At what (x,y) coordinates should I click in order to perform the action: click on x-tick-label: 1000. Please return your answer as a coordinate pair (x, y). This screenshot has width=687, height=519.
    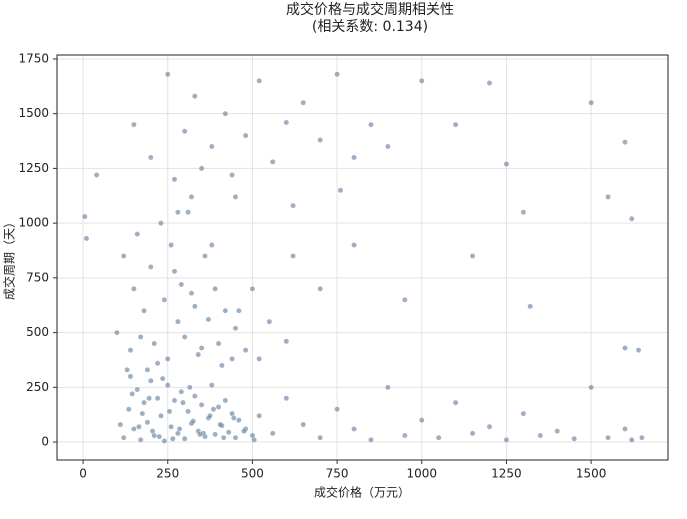
    Looking at the image, I should click on (421, 474).